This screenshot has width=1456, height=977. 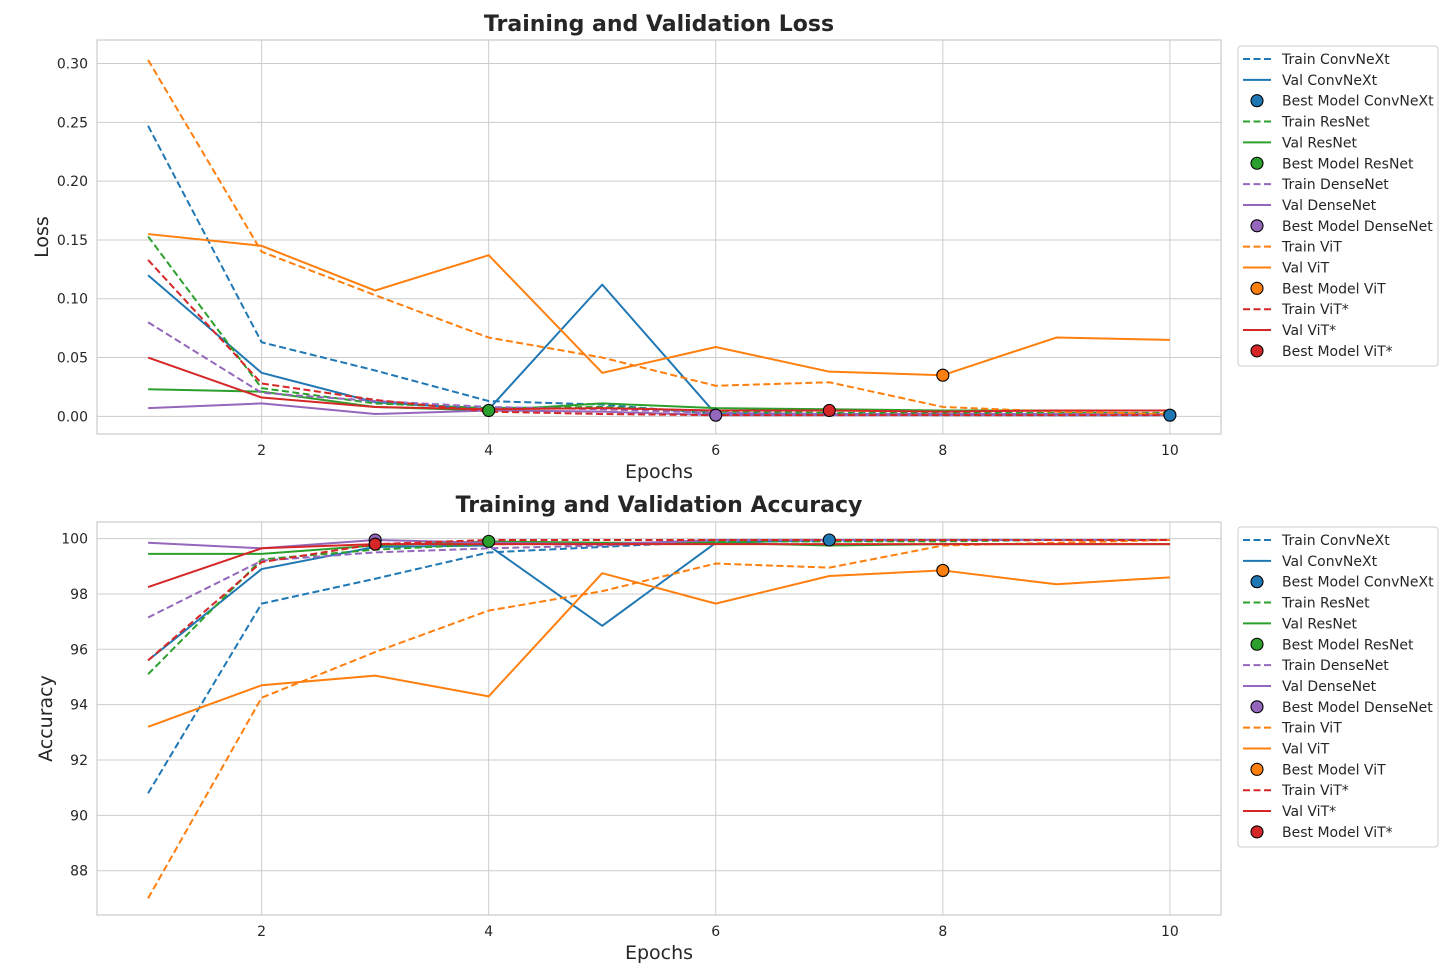 What do you see at coordinates (72, 241) in the screenshot?
I see `y-tick-label: 0.15` at bounding box center [72, 241].